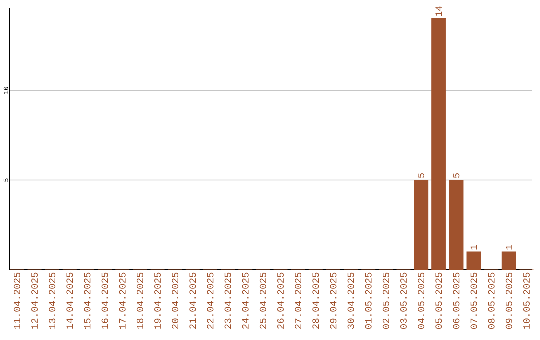 This screenshot has width=540, height=340. I want to click on data-label: 14, so click(439, 11).